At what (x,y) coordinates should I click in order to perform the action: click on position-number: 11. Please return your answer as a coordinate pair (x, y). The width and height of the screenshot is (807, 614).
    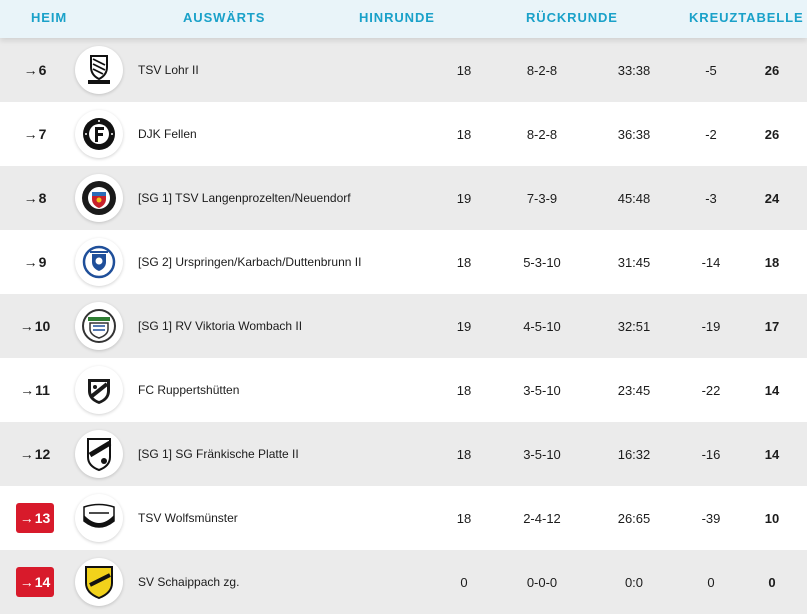
    Looking at the image, I should click on (42, 390).